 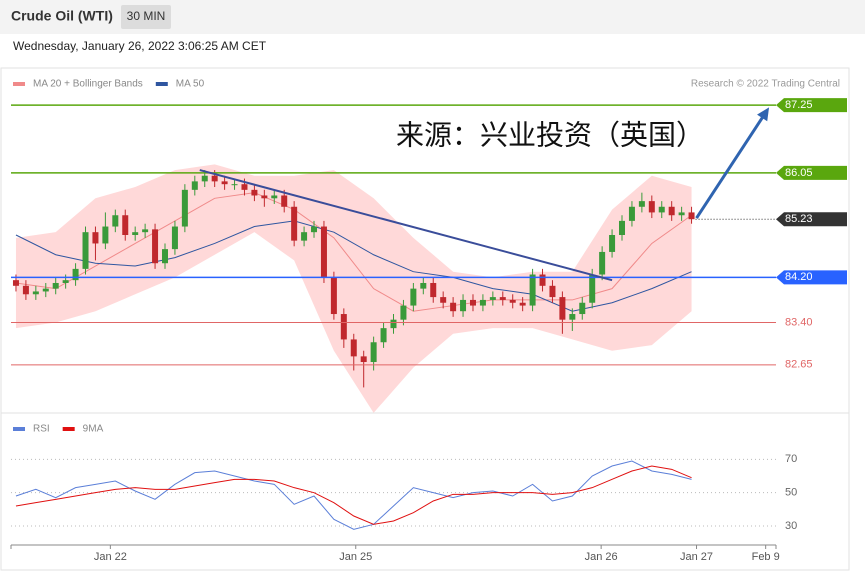 I want to click on level-label: 84.20, so click(x=799, y=277).